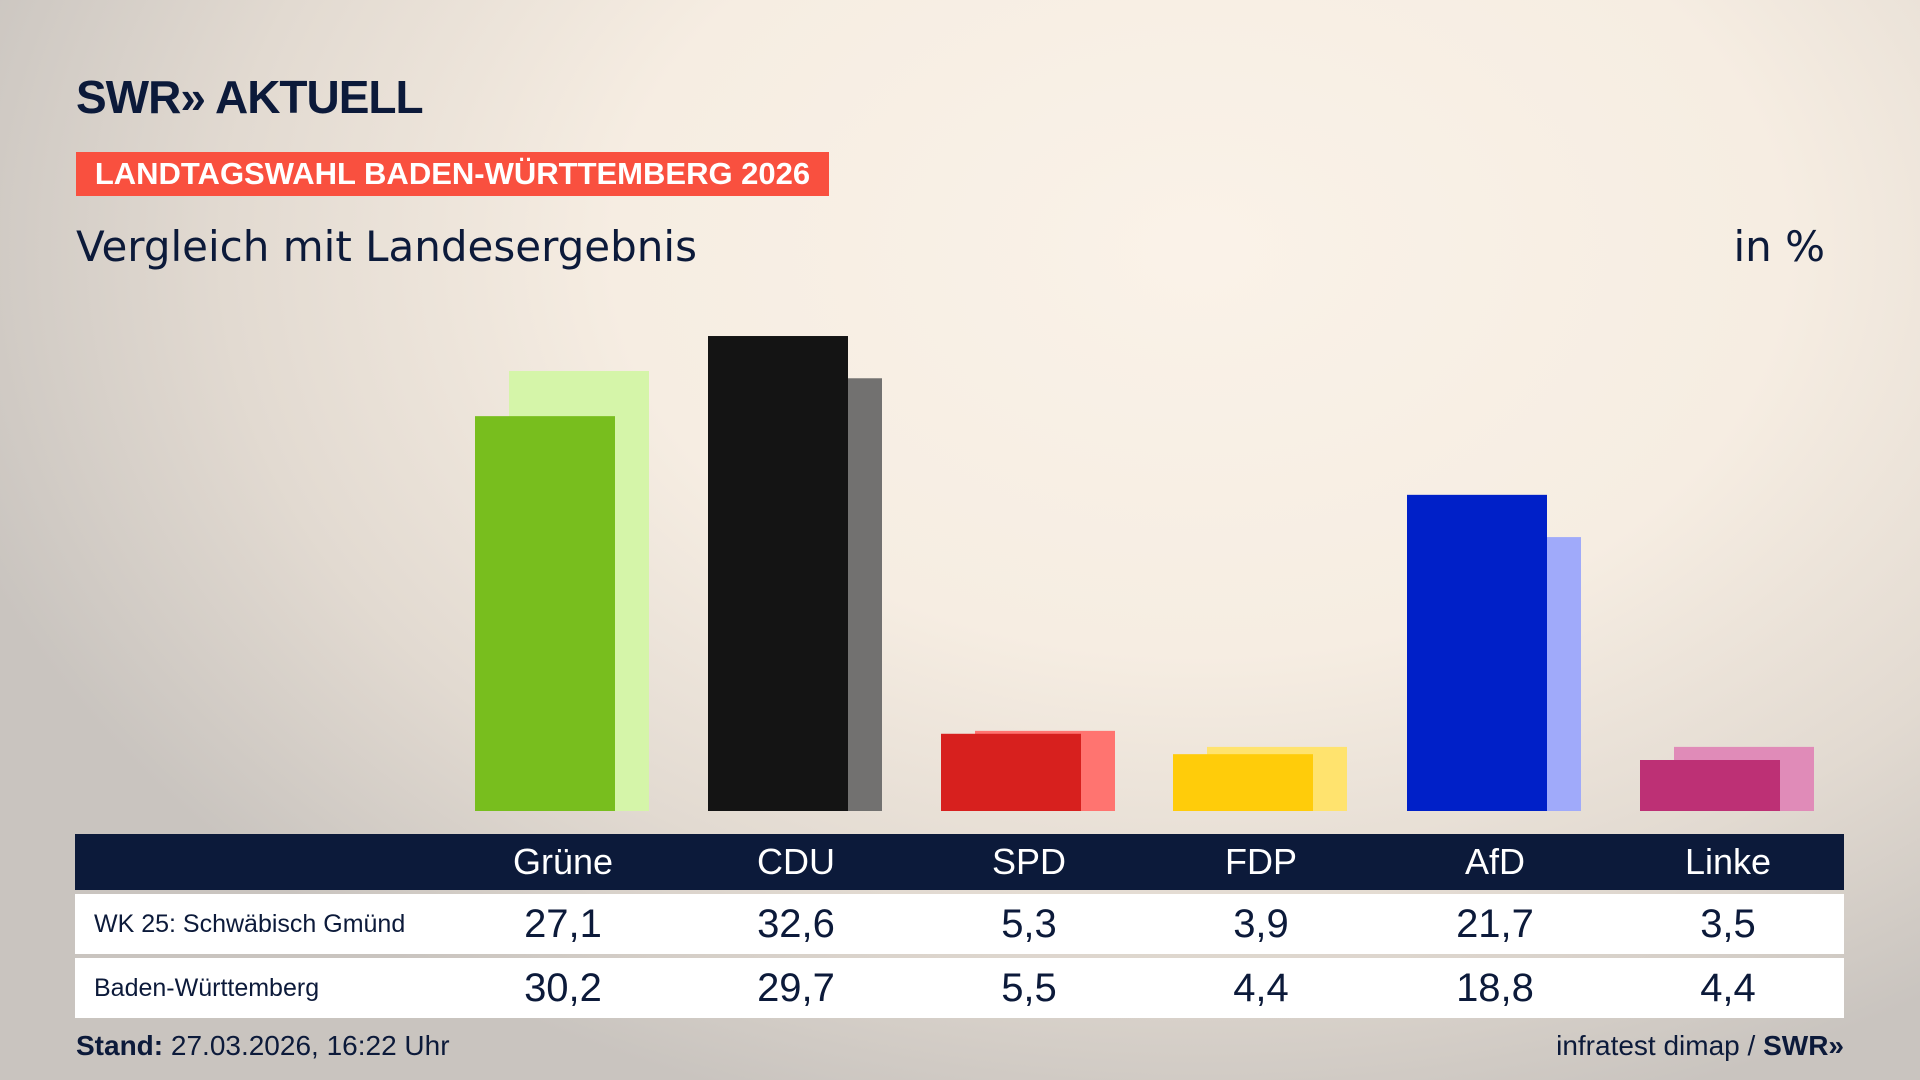  I want to click on value-cell: 27,1, so click(563, 924).